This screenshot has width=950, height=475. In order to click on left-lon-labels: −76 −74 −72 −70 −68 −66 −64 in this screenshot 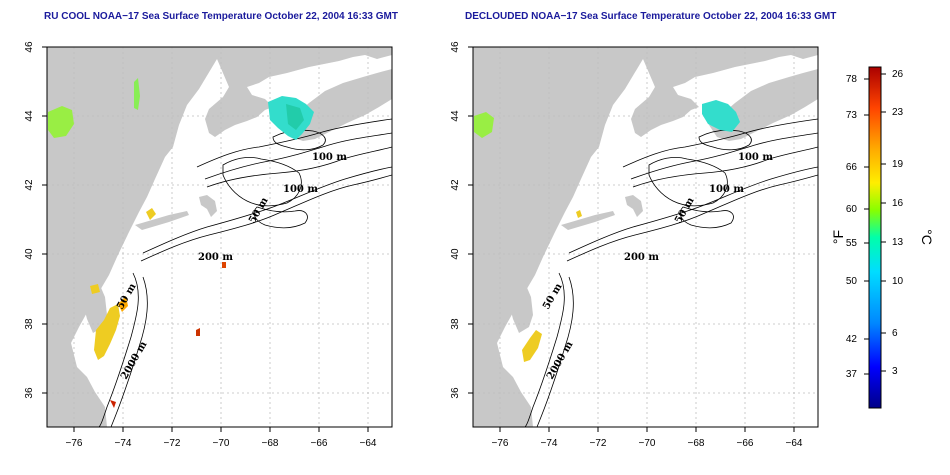, I will do `click(221, 443)`.